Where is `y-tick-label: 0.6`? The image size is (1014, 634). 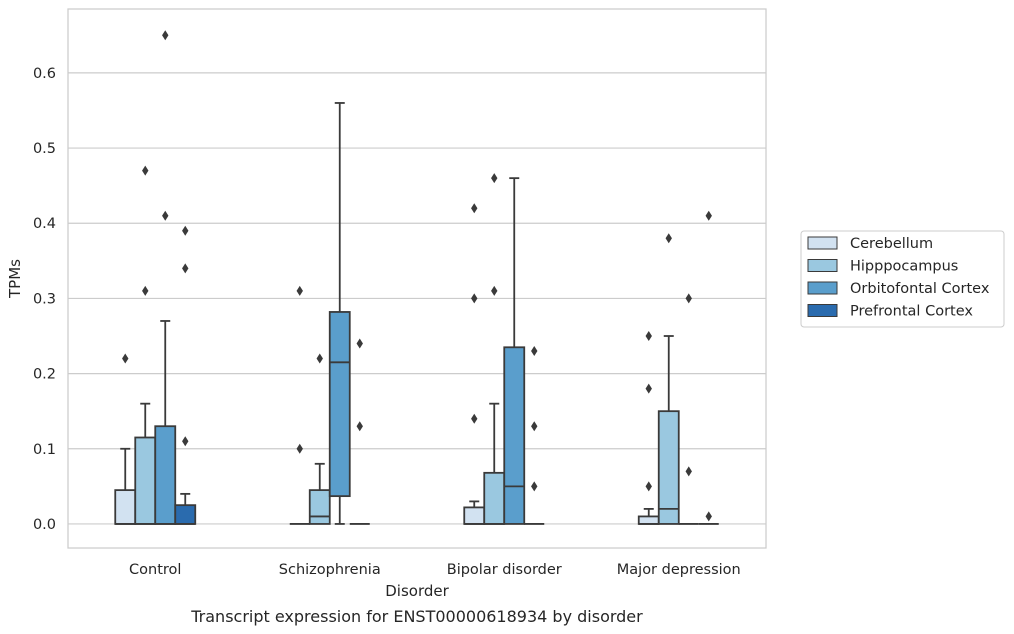
y-tick-label: 0.6 is located at coordinates (44, 74).